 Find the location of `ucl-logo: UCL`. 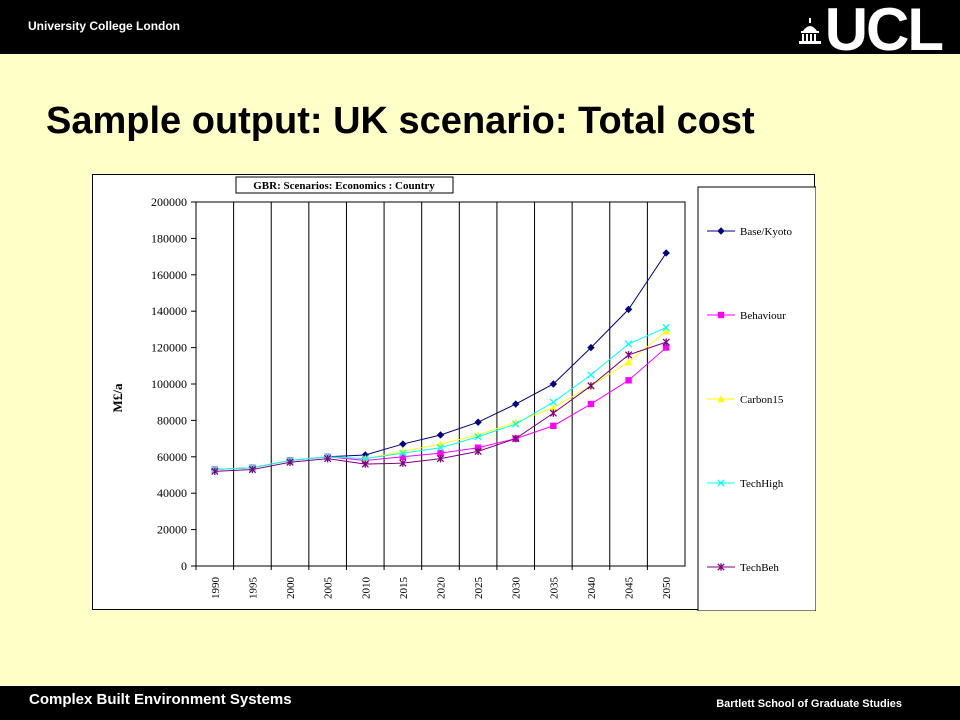

ucl-logo: UCL is located at coordinates (870, 31).